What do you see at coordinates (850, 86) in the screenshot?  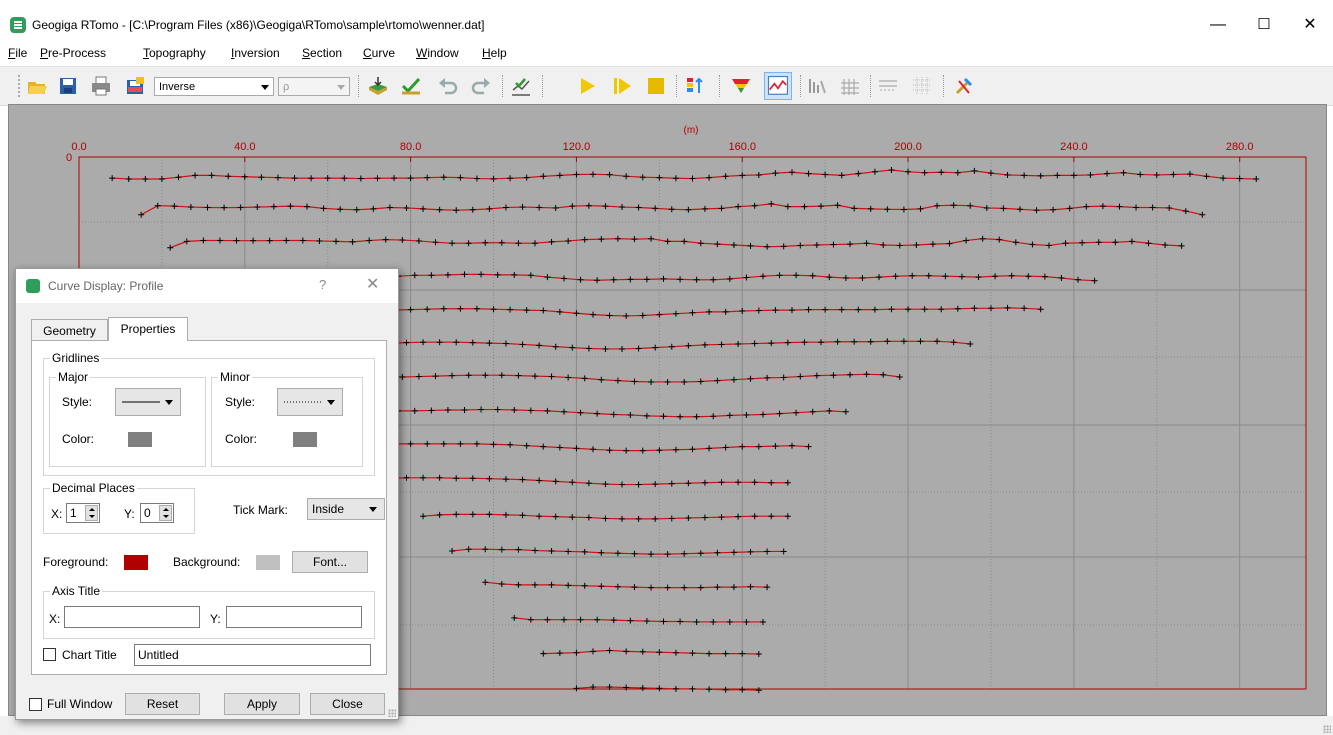 I see `grid-icon` at bounding box center [850, 86].